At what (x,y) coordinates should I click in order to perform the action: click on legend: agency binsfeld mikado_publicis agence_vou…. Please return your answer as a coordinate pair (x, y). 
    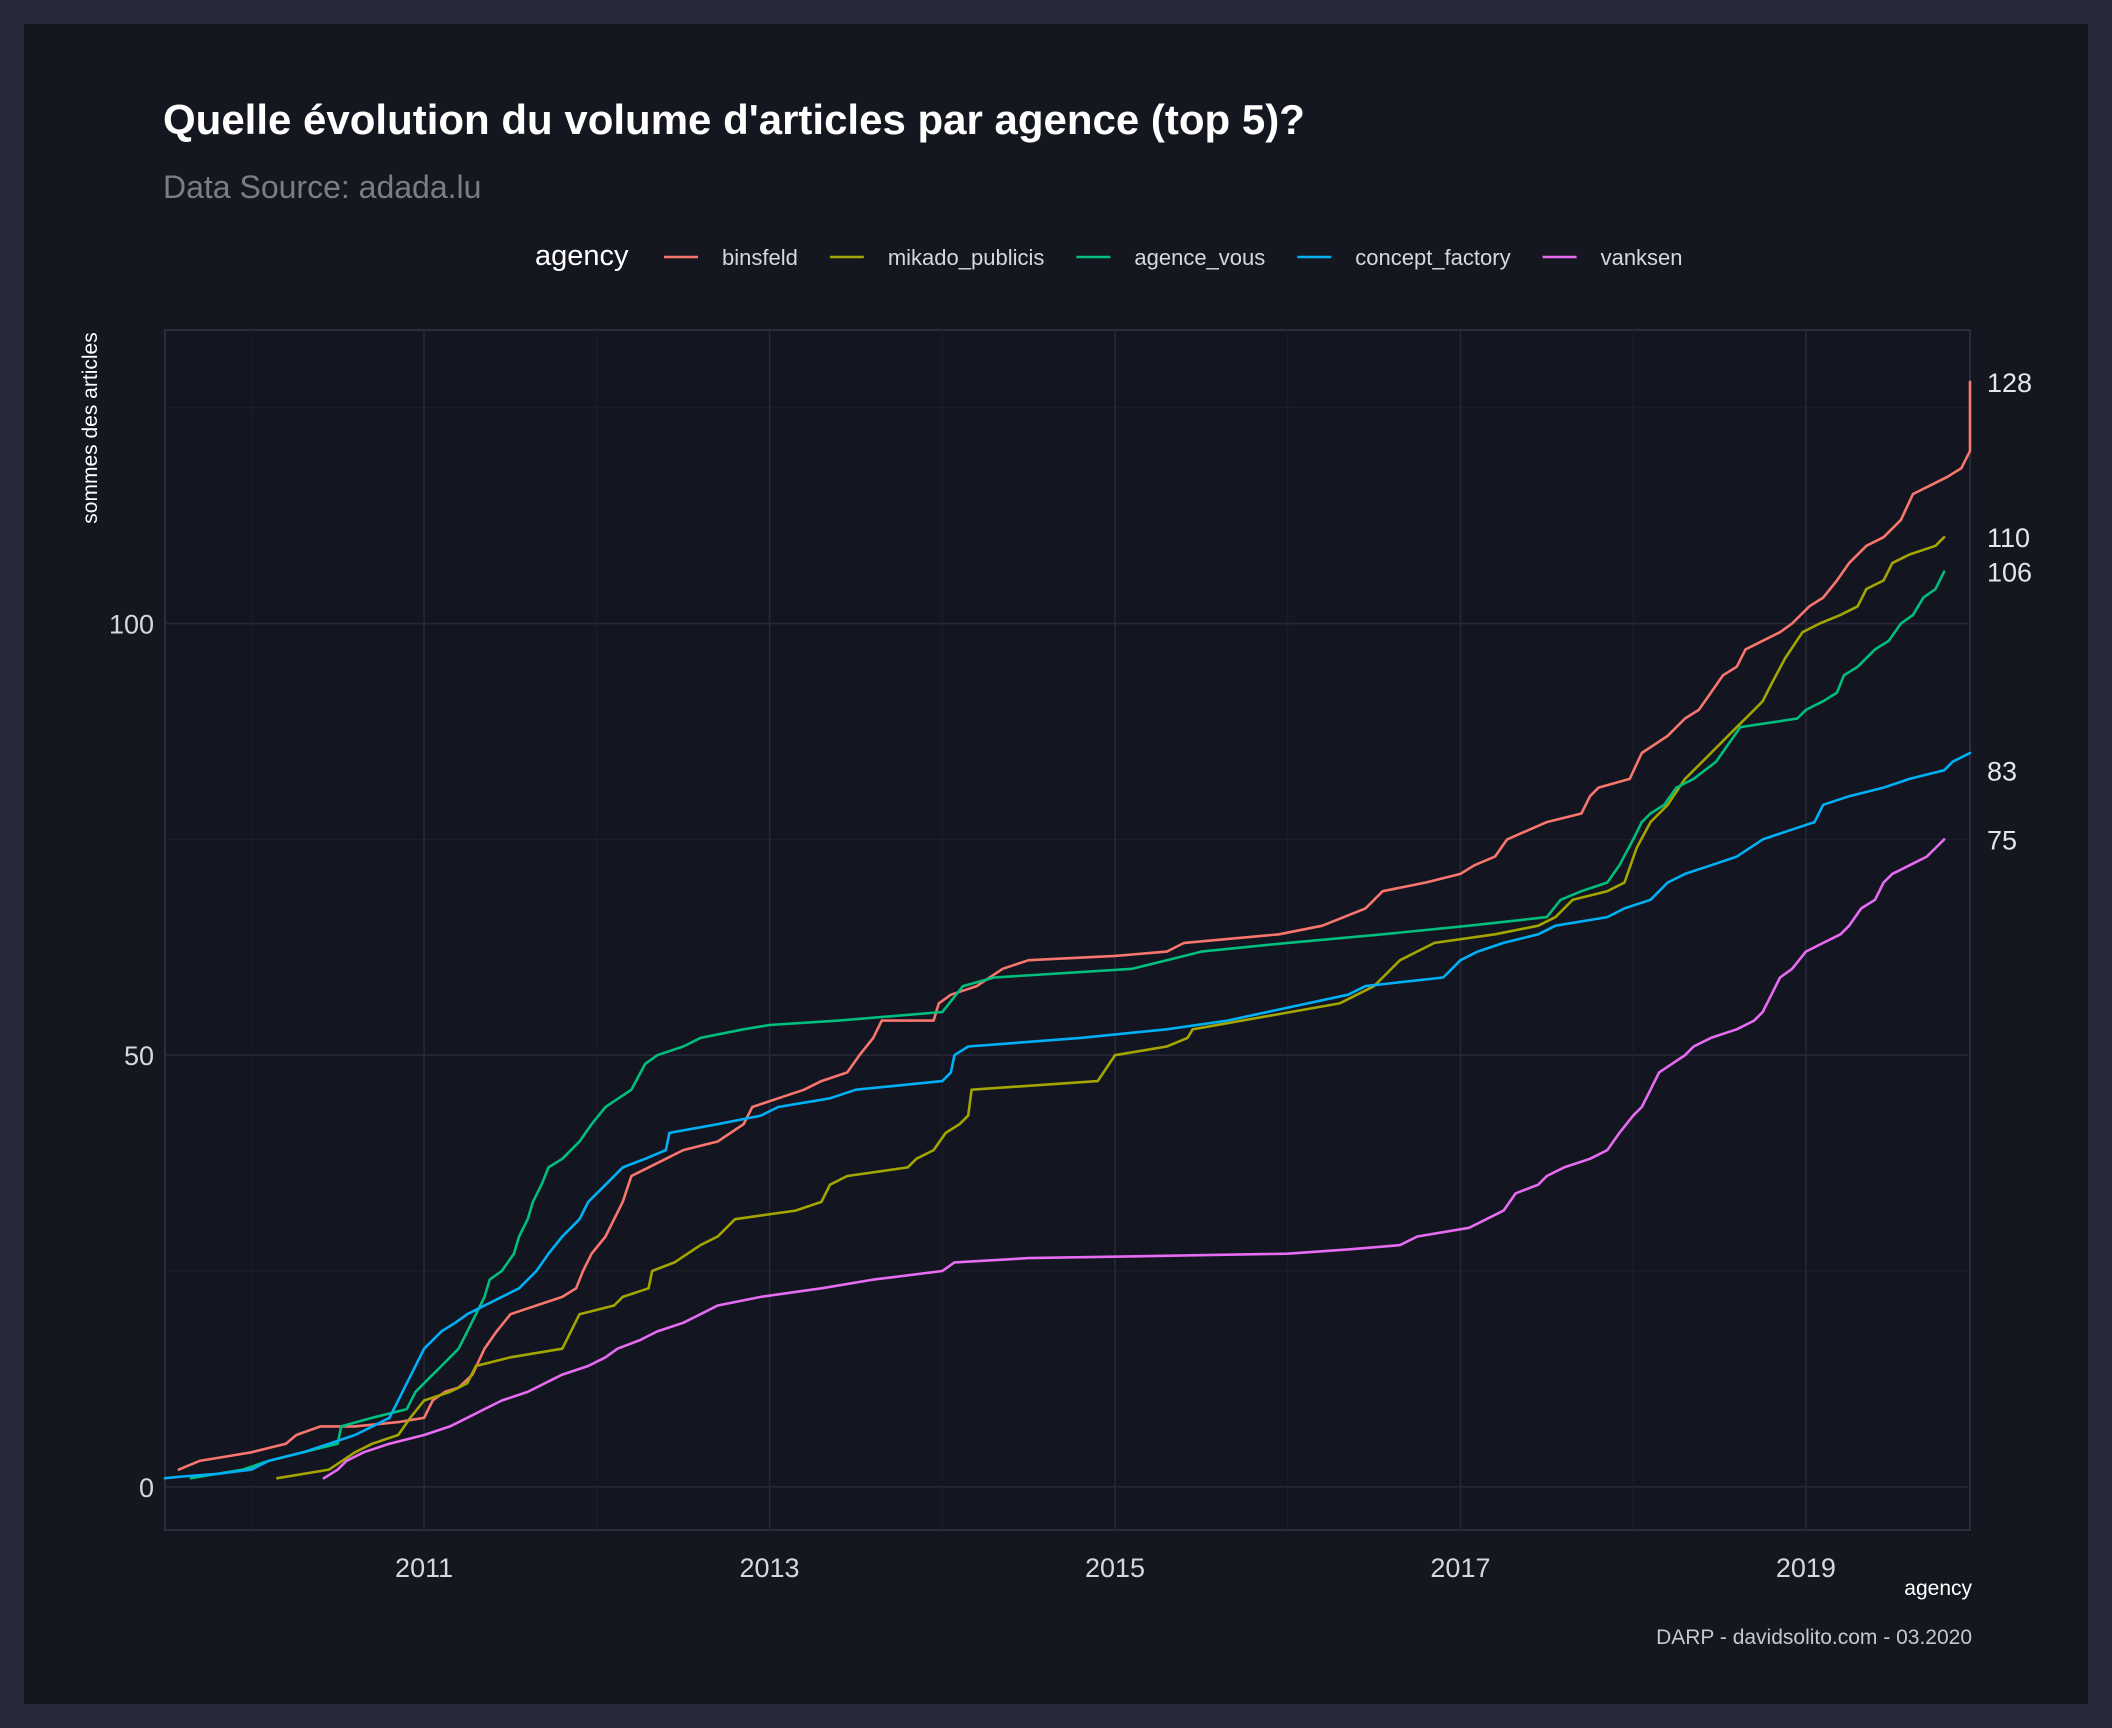
    Looking at the image, I should click on (1109, 256).